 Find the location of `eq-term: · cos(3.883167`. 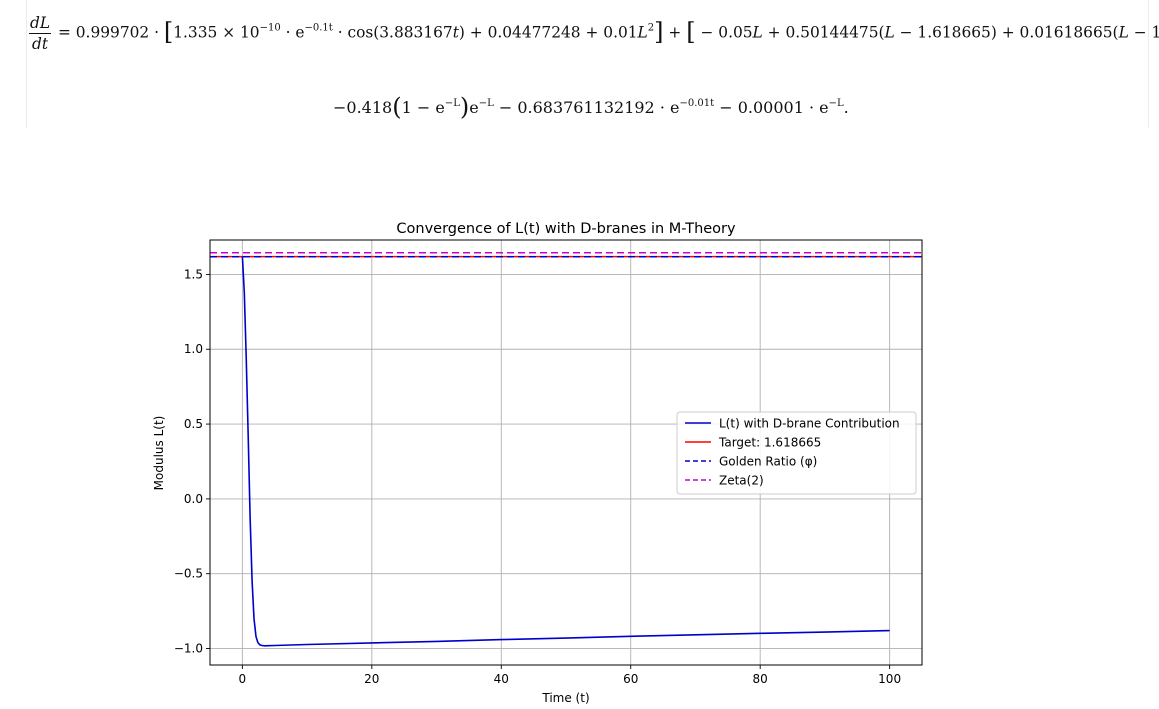

eq-term: · cos(3.883167 is located at coordinates (392, 32).